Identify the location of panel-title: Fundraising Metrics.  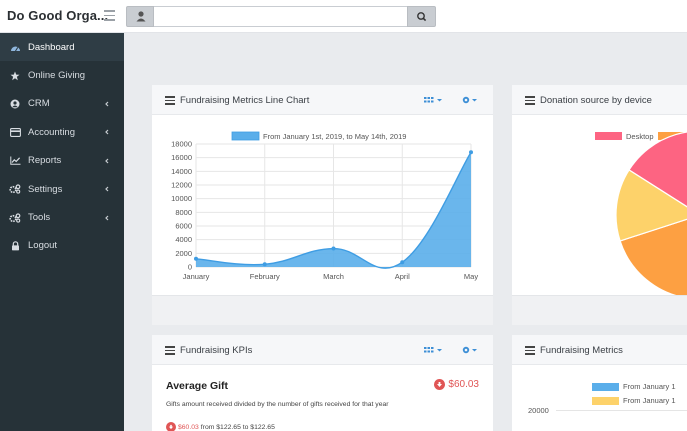
(581, 350).